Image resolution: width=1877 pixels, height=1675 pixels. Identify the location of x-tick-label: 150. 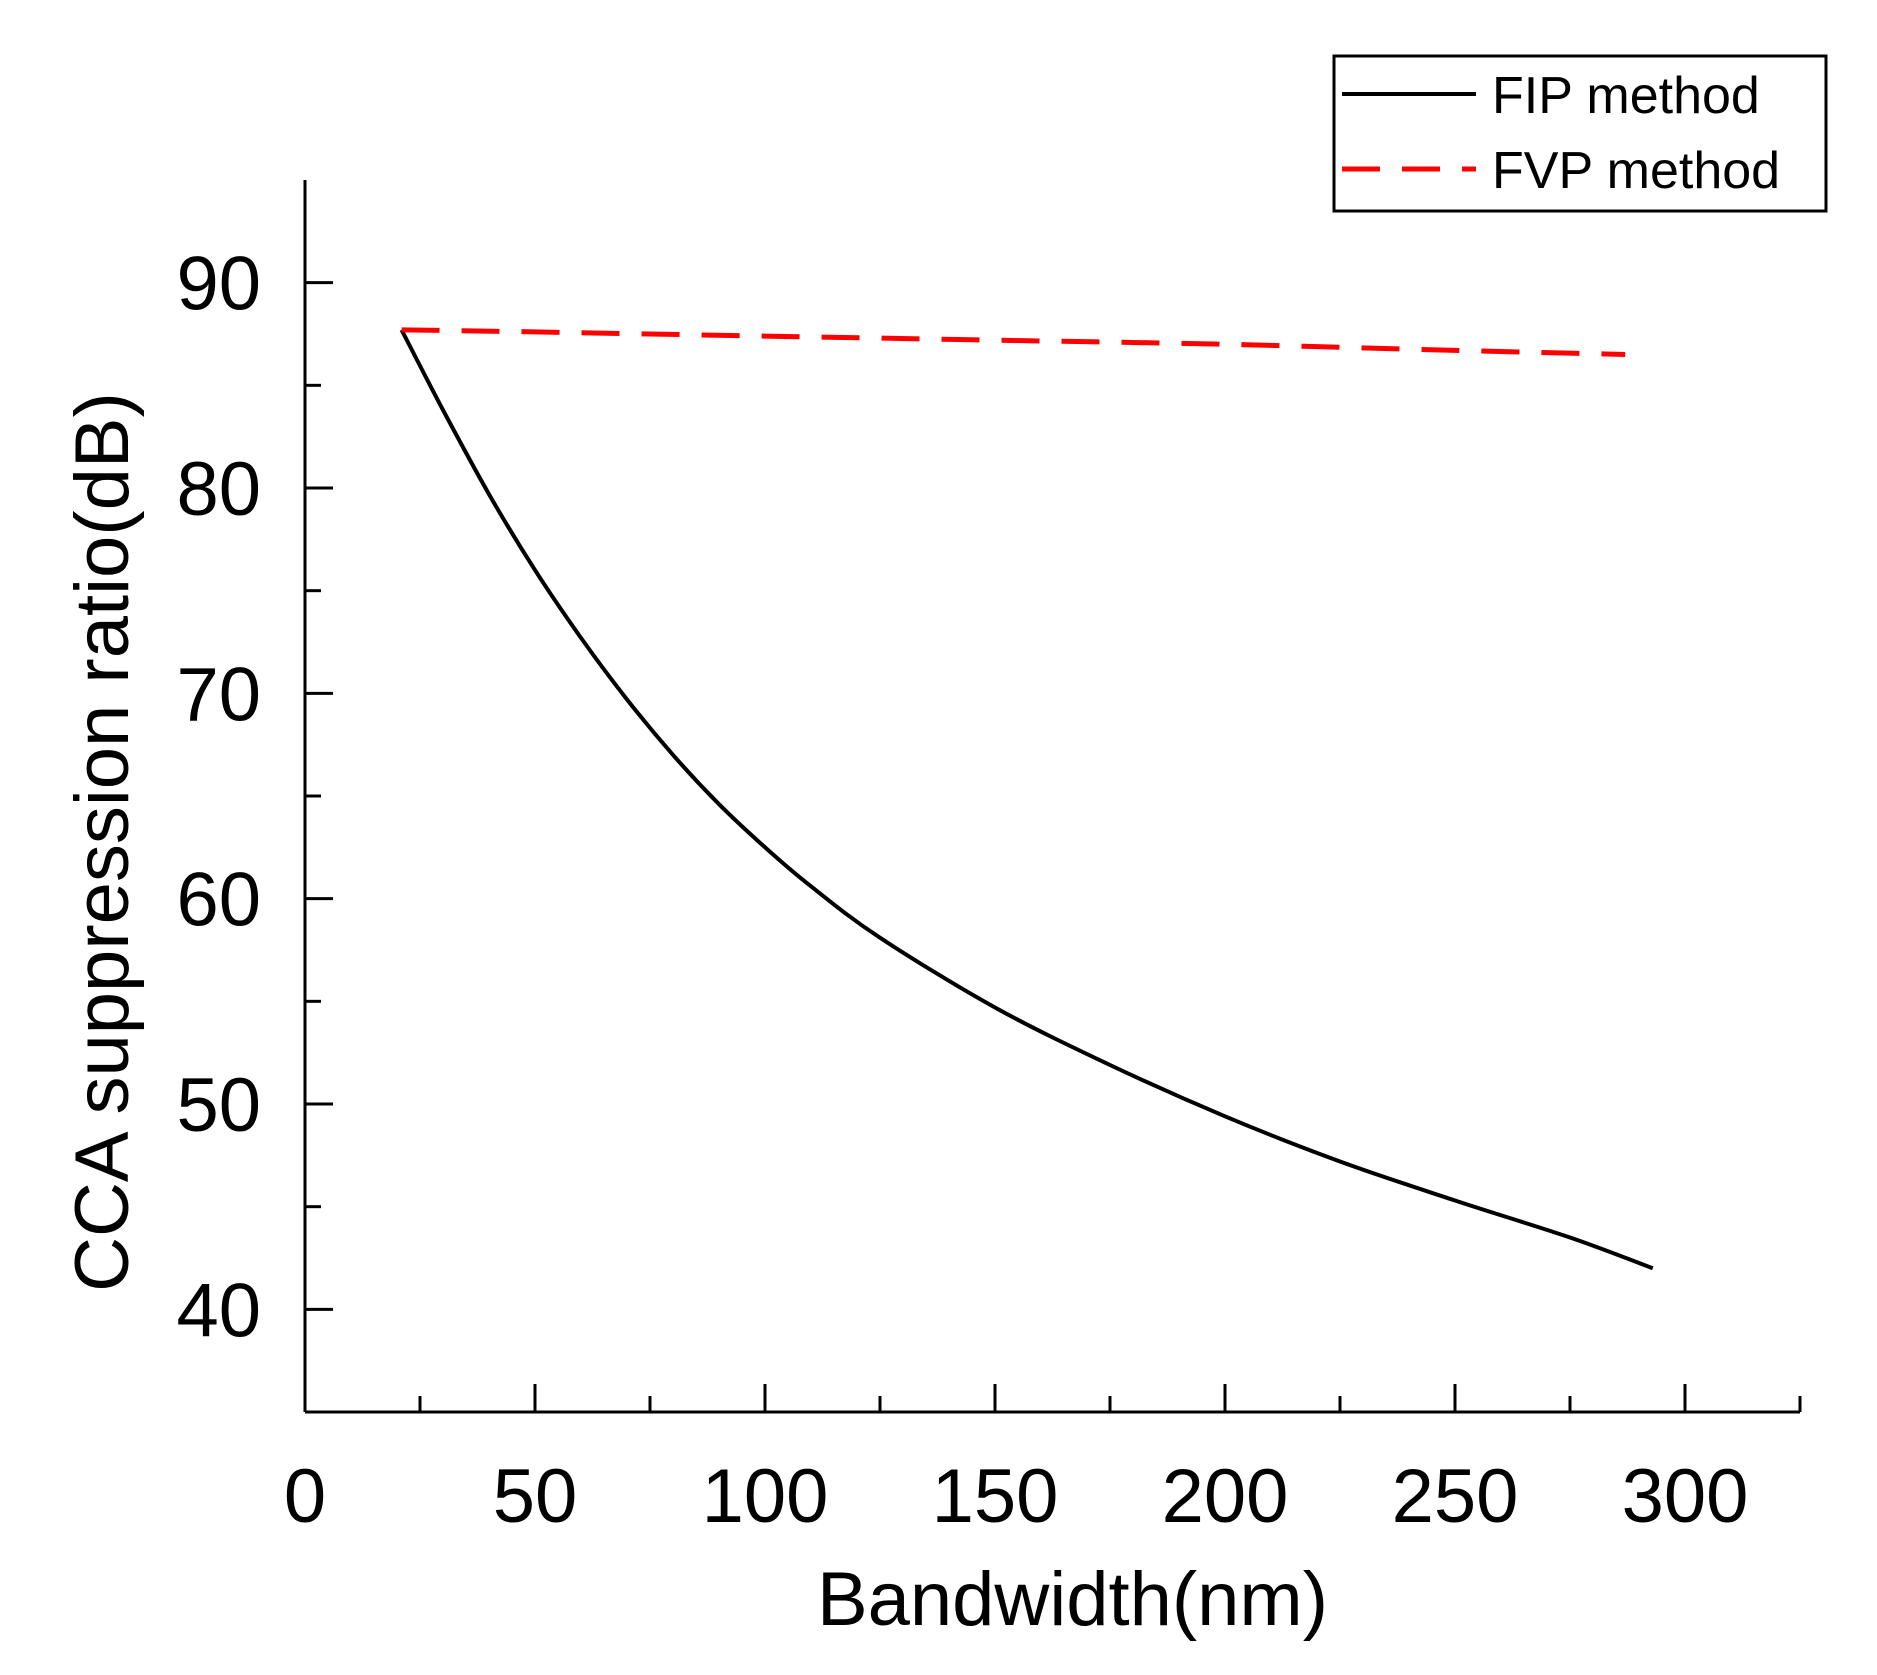
(995, 1496).